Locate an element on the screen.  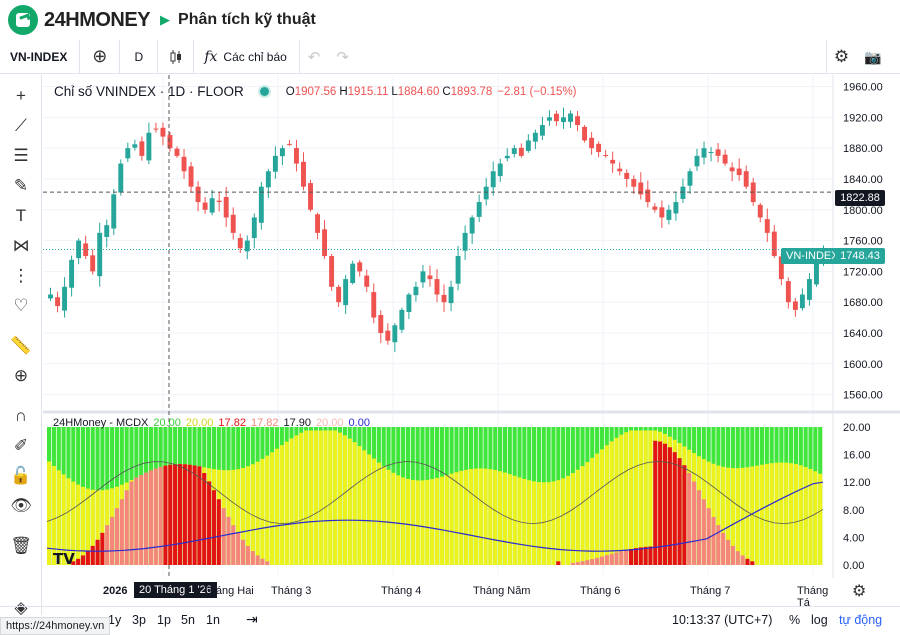
range-1y: 1y is located at coordinates (115, 620).